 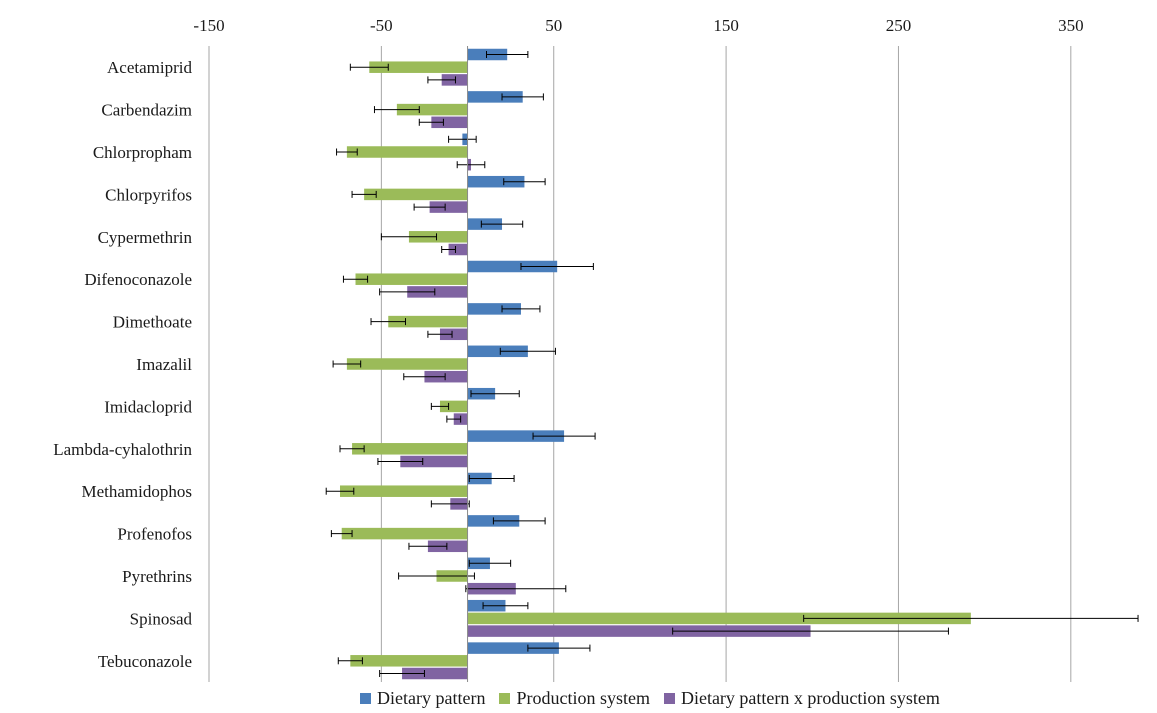 I want to click on category-label: Methamidophos, so click(x=137, y=491).